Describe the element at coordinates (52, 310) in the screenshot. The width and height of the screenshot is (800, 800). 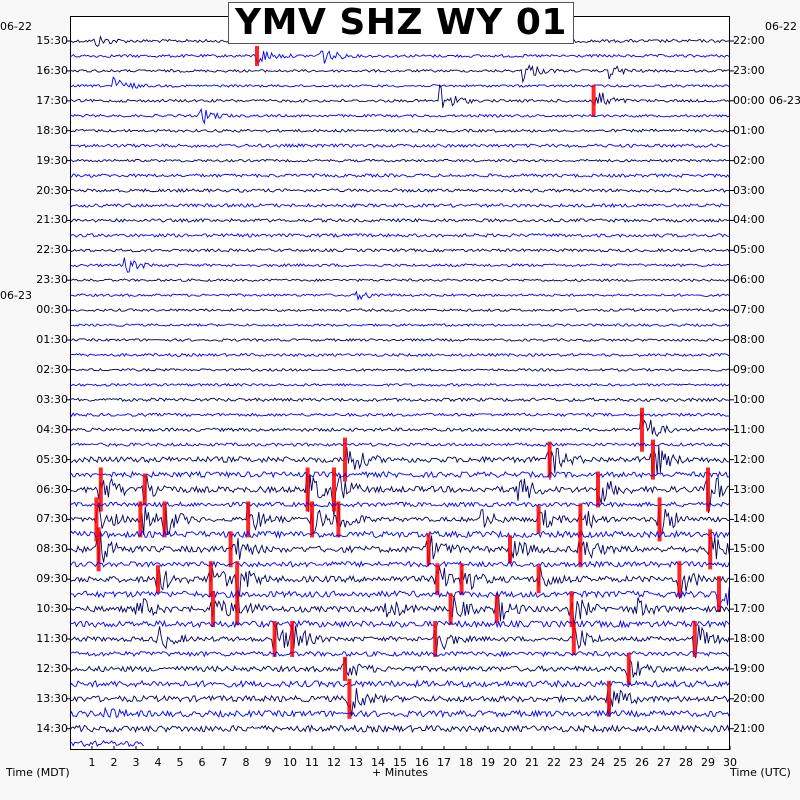
I see `left-time-label: 00:30` at that location.